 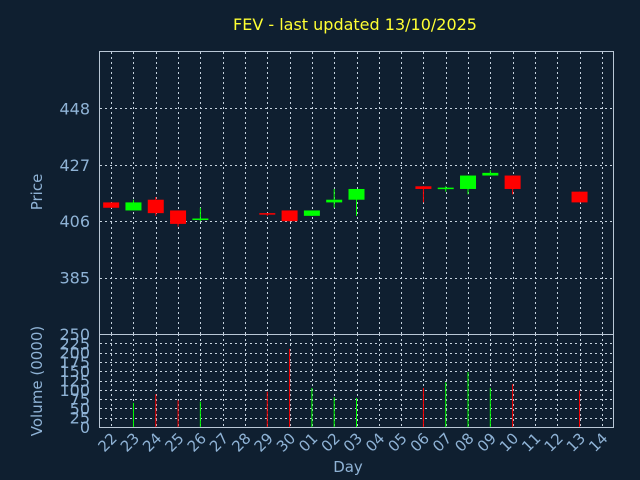 What do you see at coordinates (74, 165) in the screenshot?
I see `price-y-tick-label: 427` at bounding box center [74, 165].